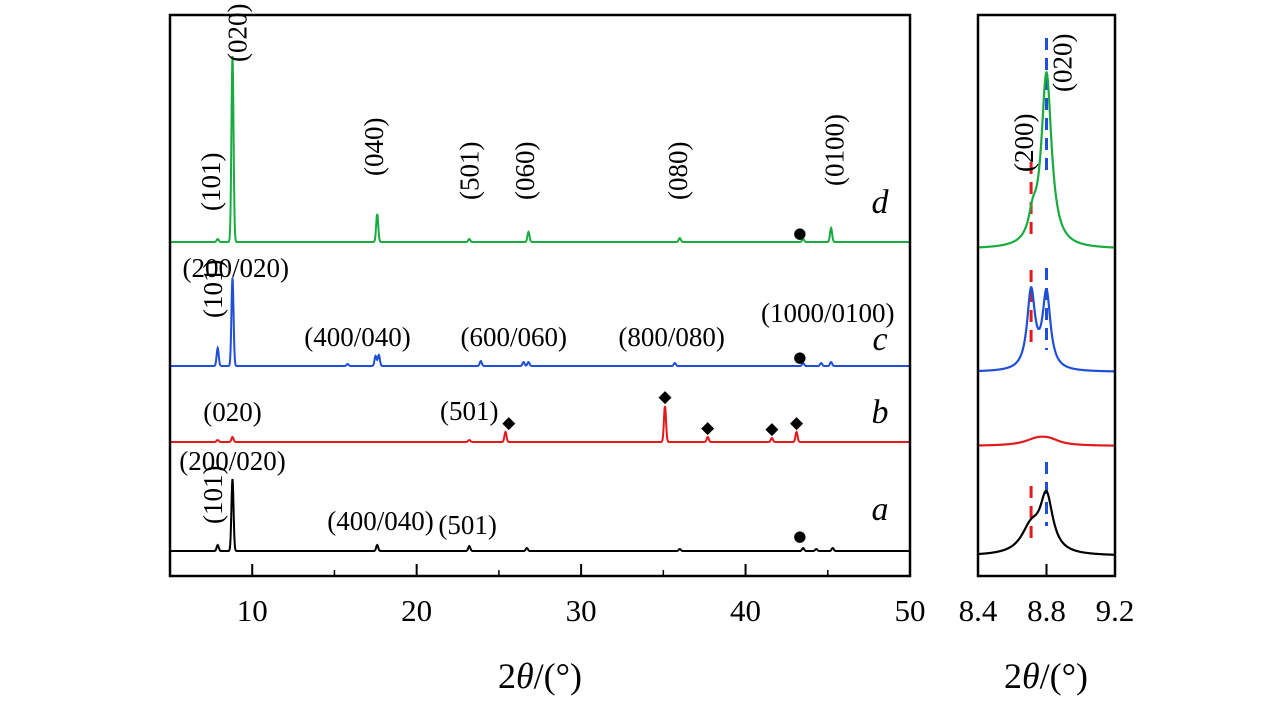 The image size is (1283, 709). What do you see at coordinates (540, 424) in the screenshot?
I see `curve-b` at bounding box center [540, 424].